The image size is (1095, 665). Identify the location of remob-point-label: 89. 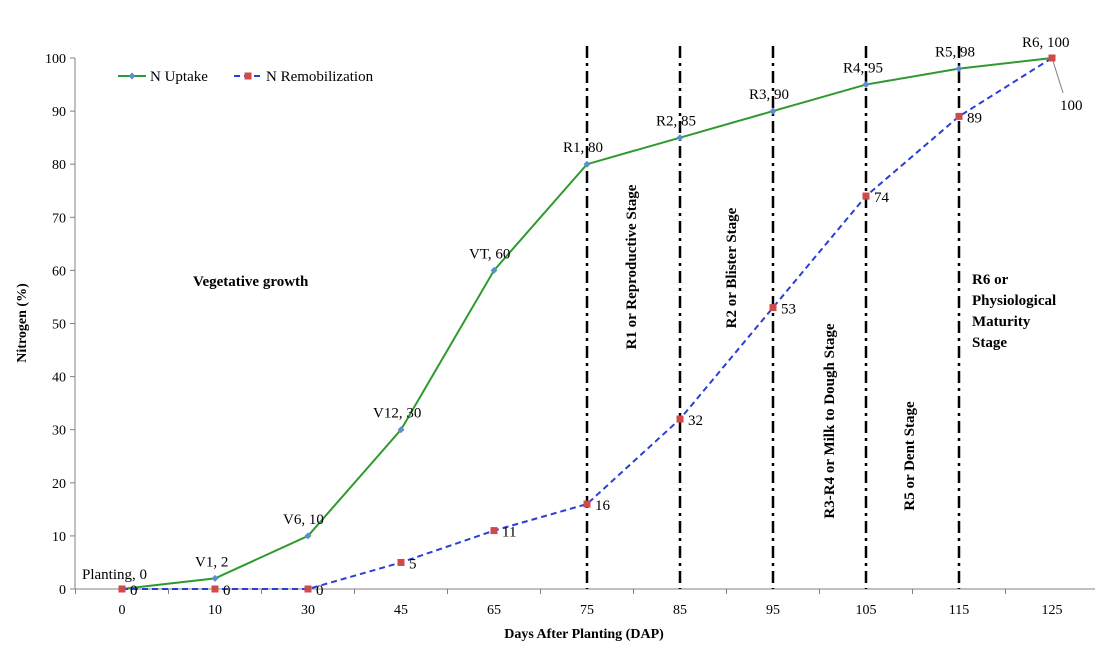
(974, 118).